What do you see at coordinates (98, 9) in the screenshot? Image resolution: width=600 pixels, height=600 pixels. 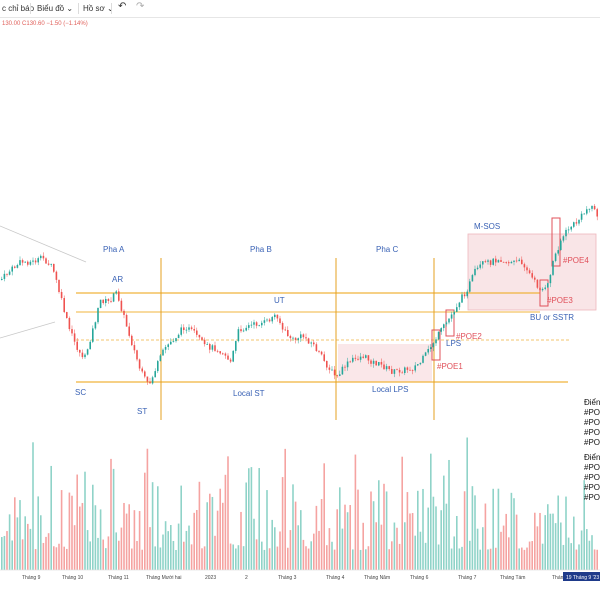 I see `profile-menu-button: Hồ sơ ⌄` at bounding box center [98, 9].